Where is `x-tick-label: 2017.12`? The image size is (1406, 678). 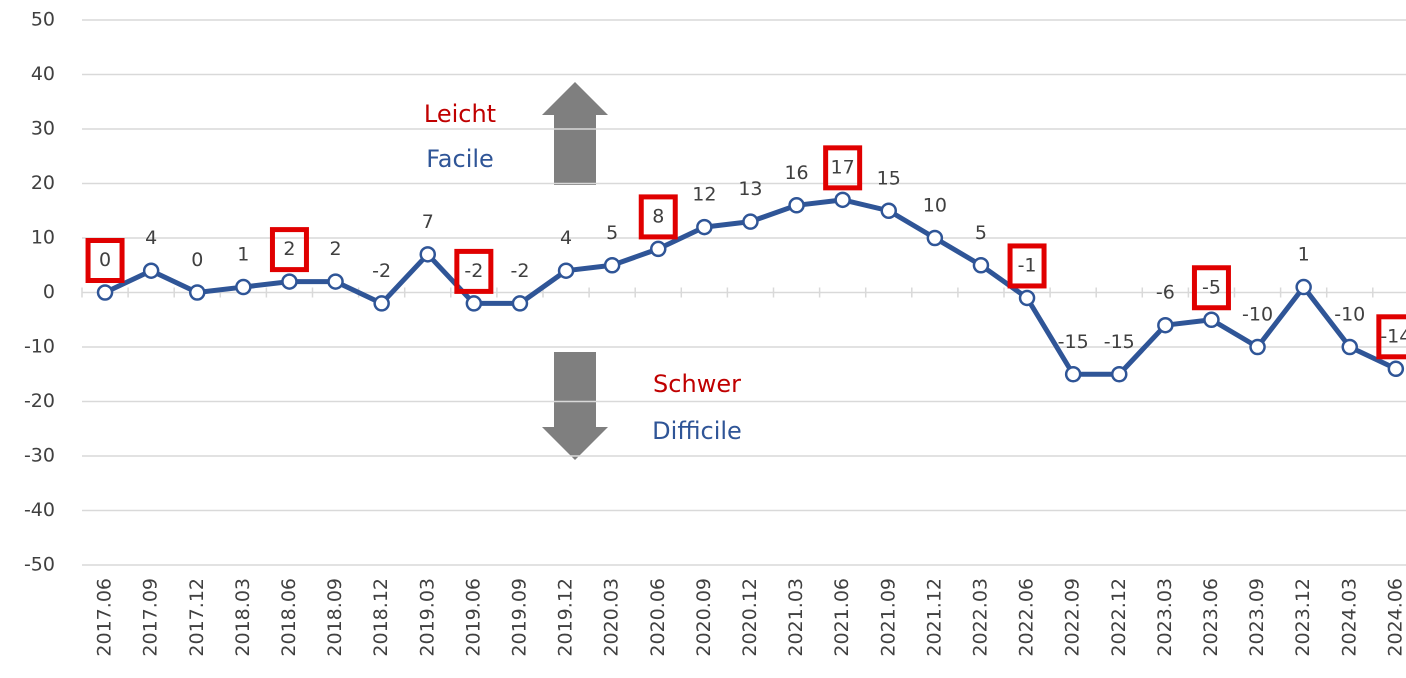
x-tick-label: 2017.12 is located at coordinates (197, 617).